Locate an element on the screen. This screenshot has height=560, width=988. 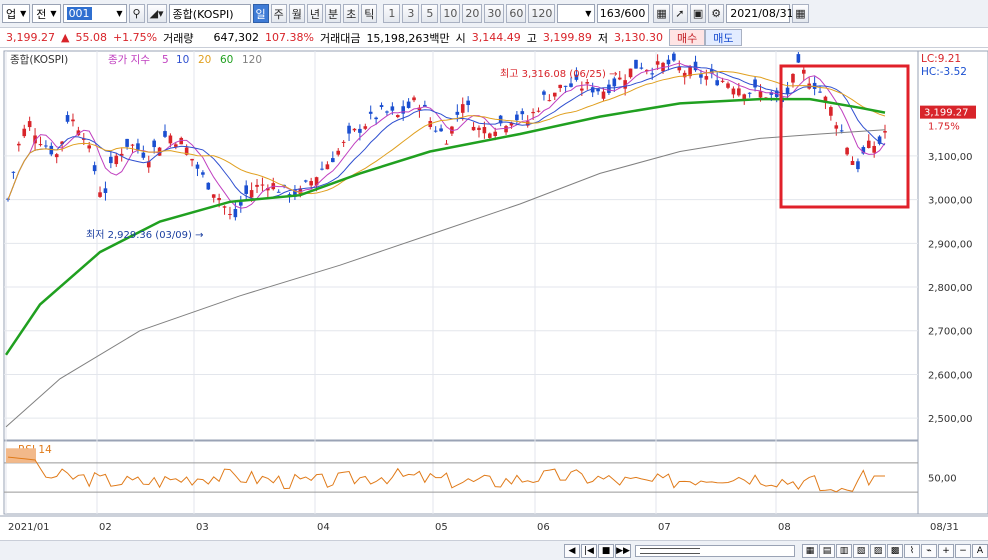
date-input: 2021/08/31 is located at coordinates (760, 13).